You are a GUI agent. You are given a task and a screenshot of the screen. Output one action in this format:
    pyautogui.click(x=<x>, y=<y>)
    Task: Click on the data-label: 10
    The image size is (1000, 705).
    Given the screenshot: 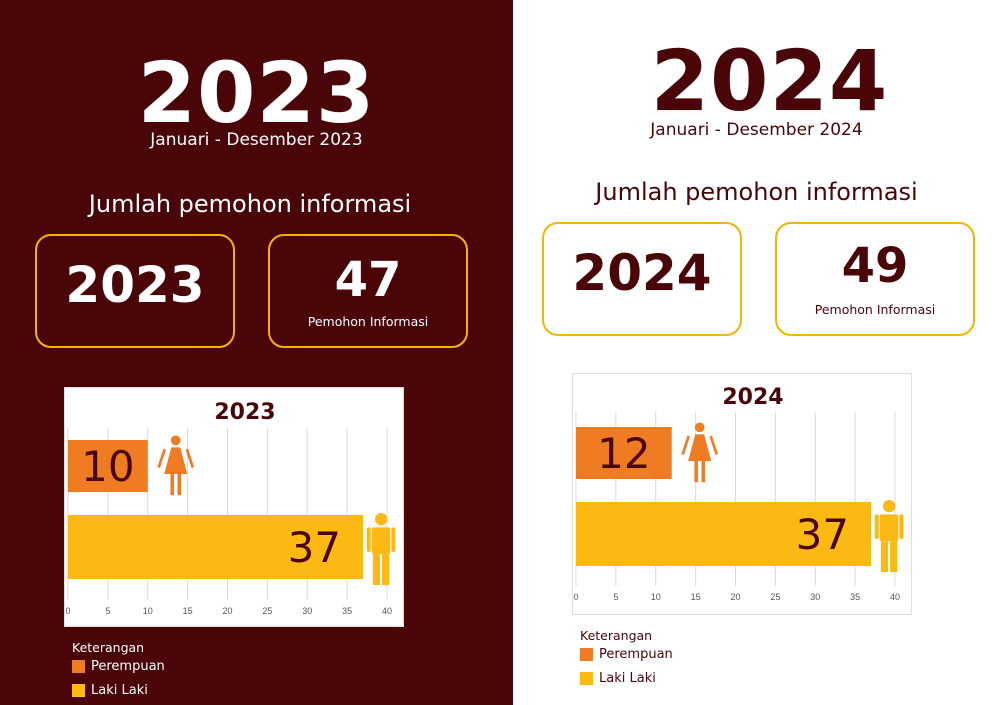 What is the action you would take?
    pyautogui.click(x=107, y=466)
    